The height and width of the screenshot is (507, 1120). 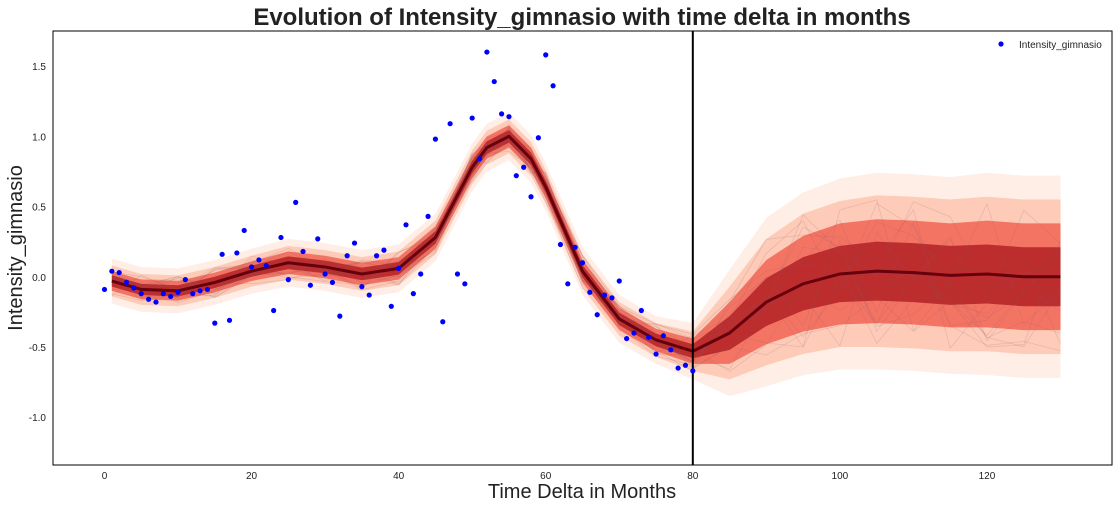 I want to click on legend-marker, so click(x=1001, y=44).